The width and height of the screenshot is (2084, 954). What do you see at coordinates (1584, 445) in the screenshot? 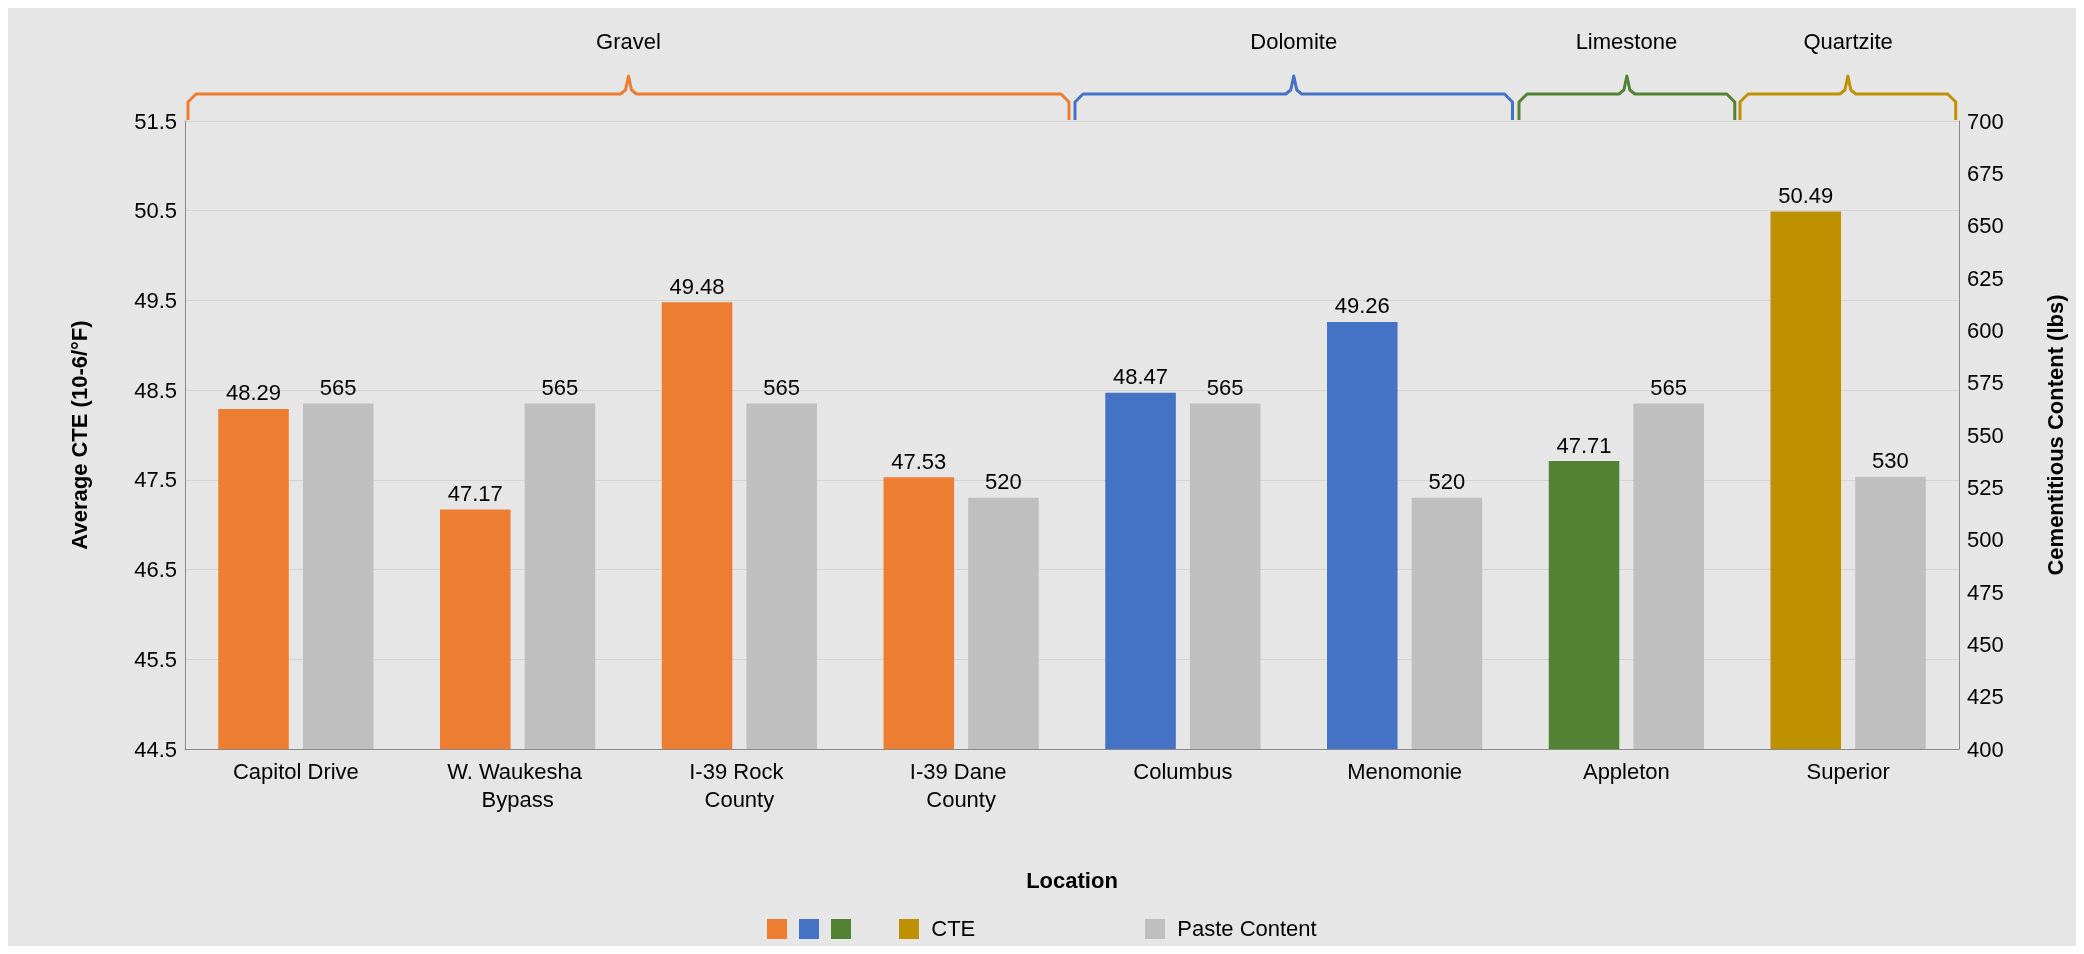
I see `data-label: 47.71` at bounding box center [1584, 445].